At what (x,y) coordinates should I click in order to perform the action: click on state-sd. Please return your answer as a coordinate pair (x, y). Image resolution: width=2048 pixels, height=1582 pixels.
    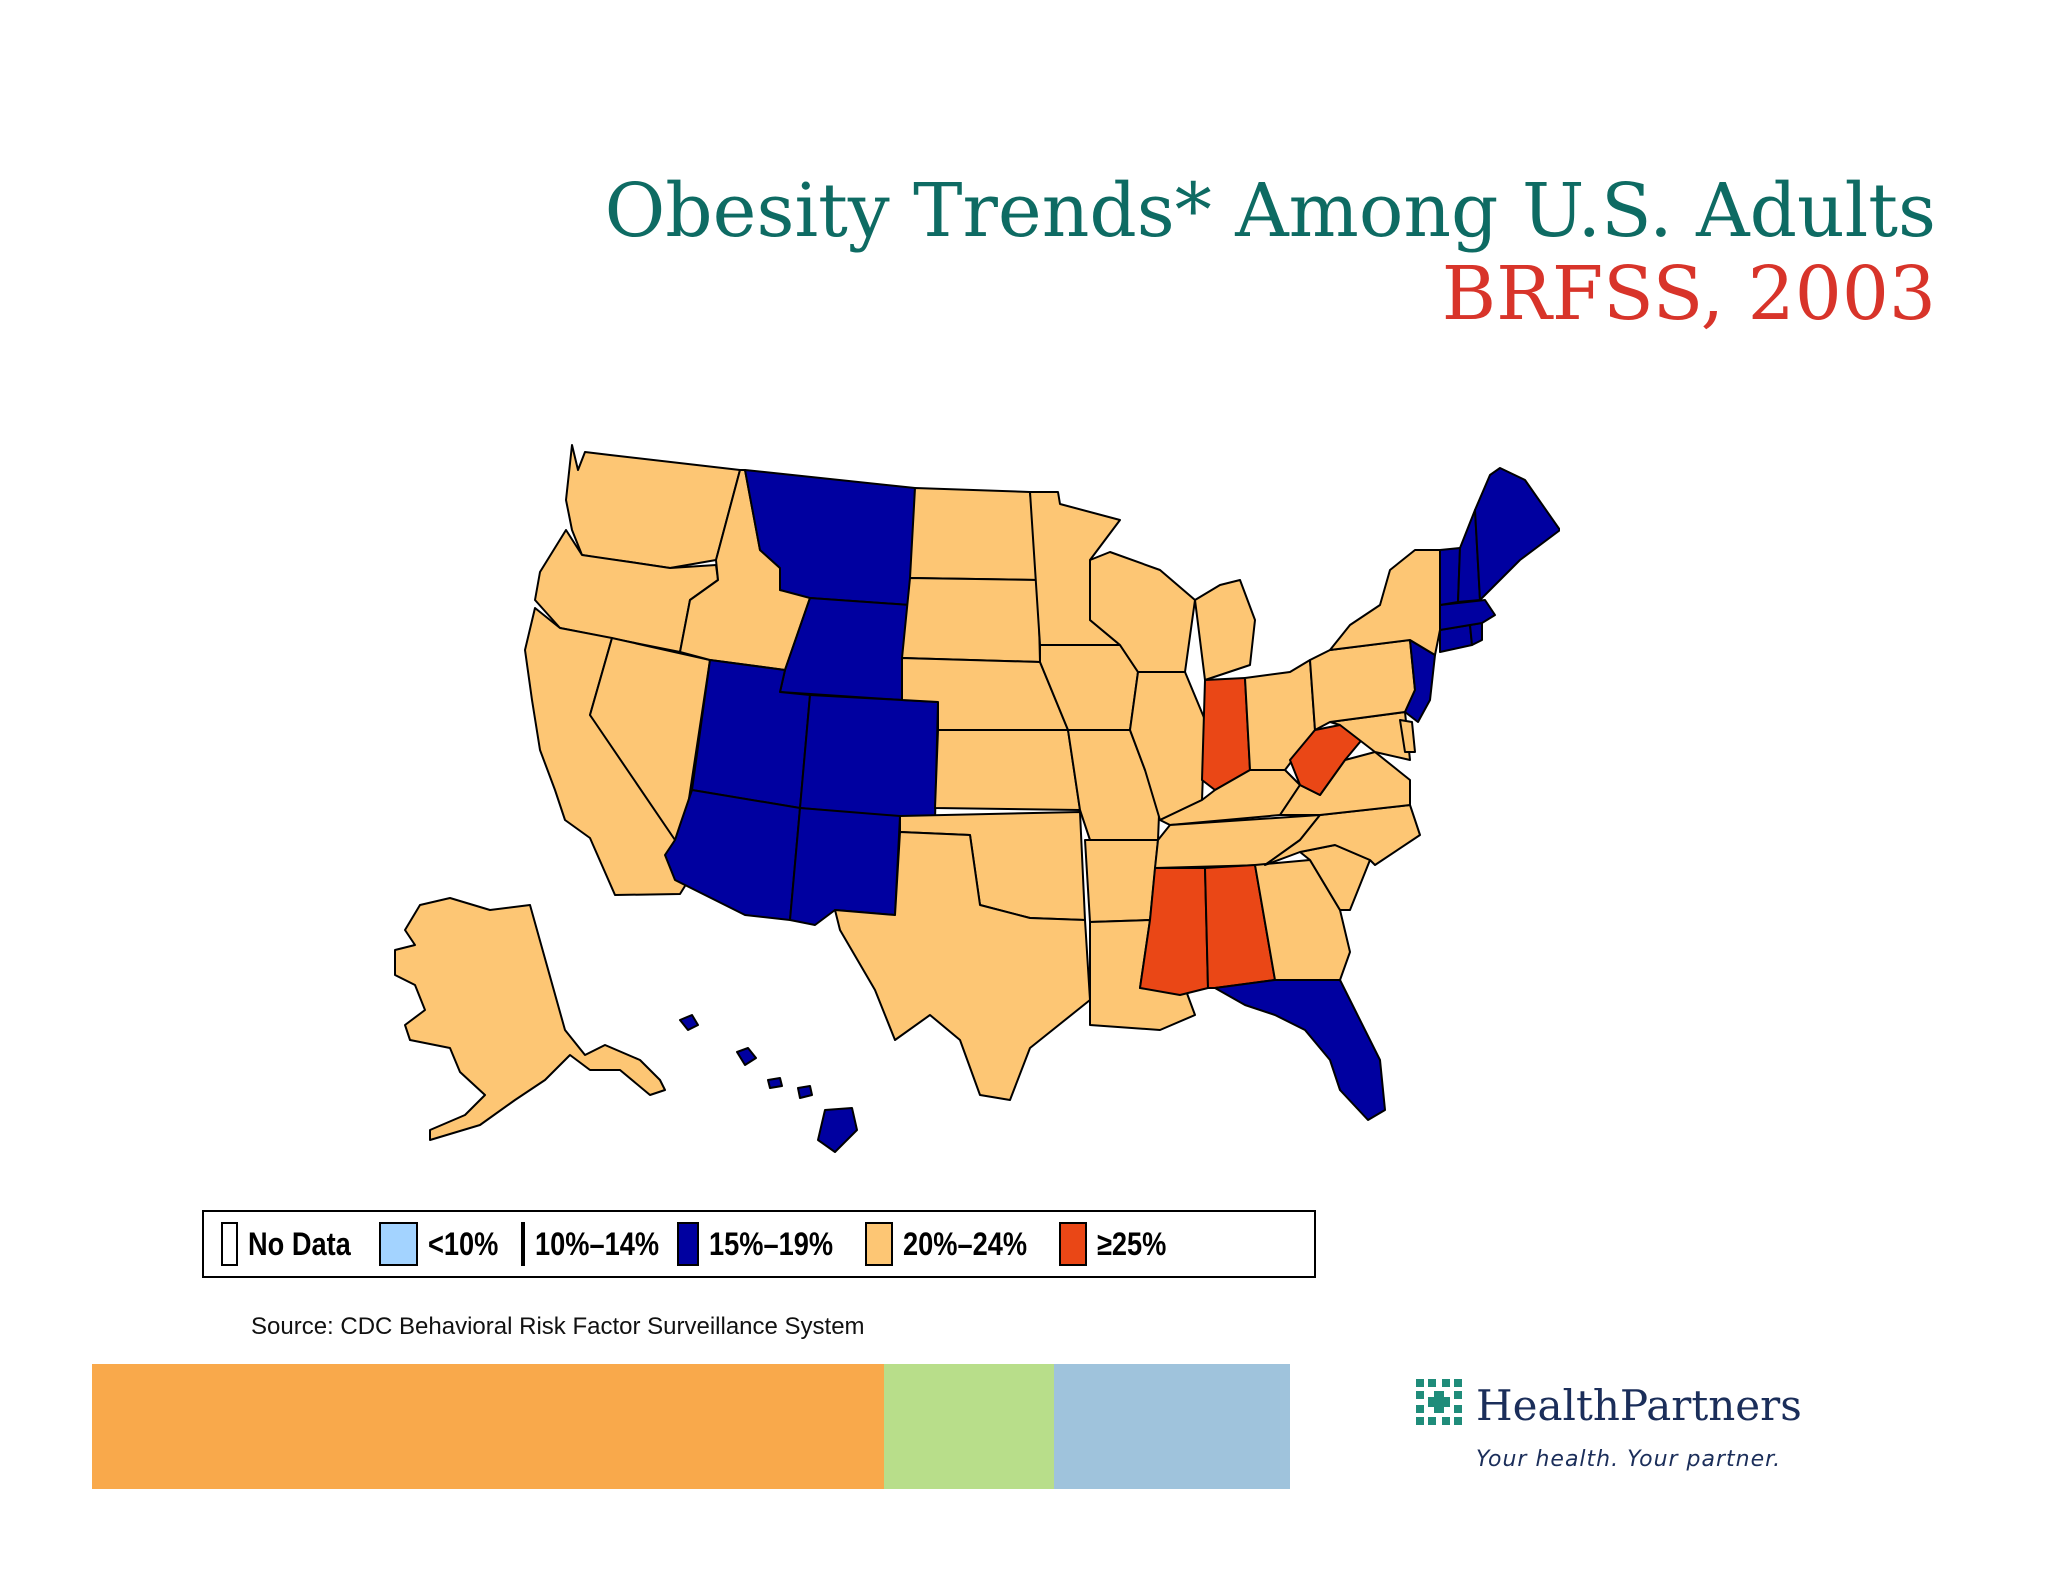
    Looking at the image, I should click on (971, 620).